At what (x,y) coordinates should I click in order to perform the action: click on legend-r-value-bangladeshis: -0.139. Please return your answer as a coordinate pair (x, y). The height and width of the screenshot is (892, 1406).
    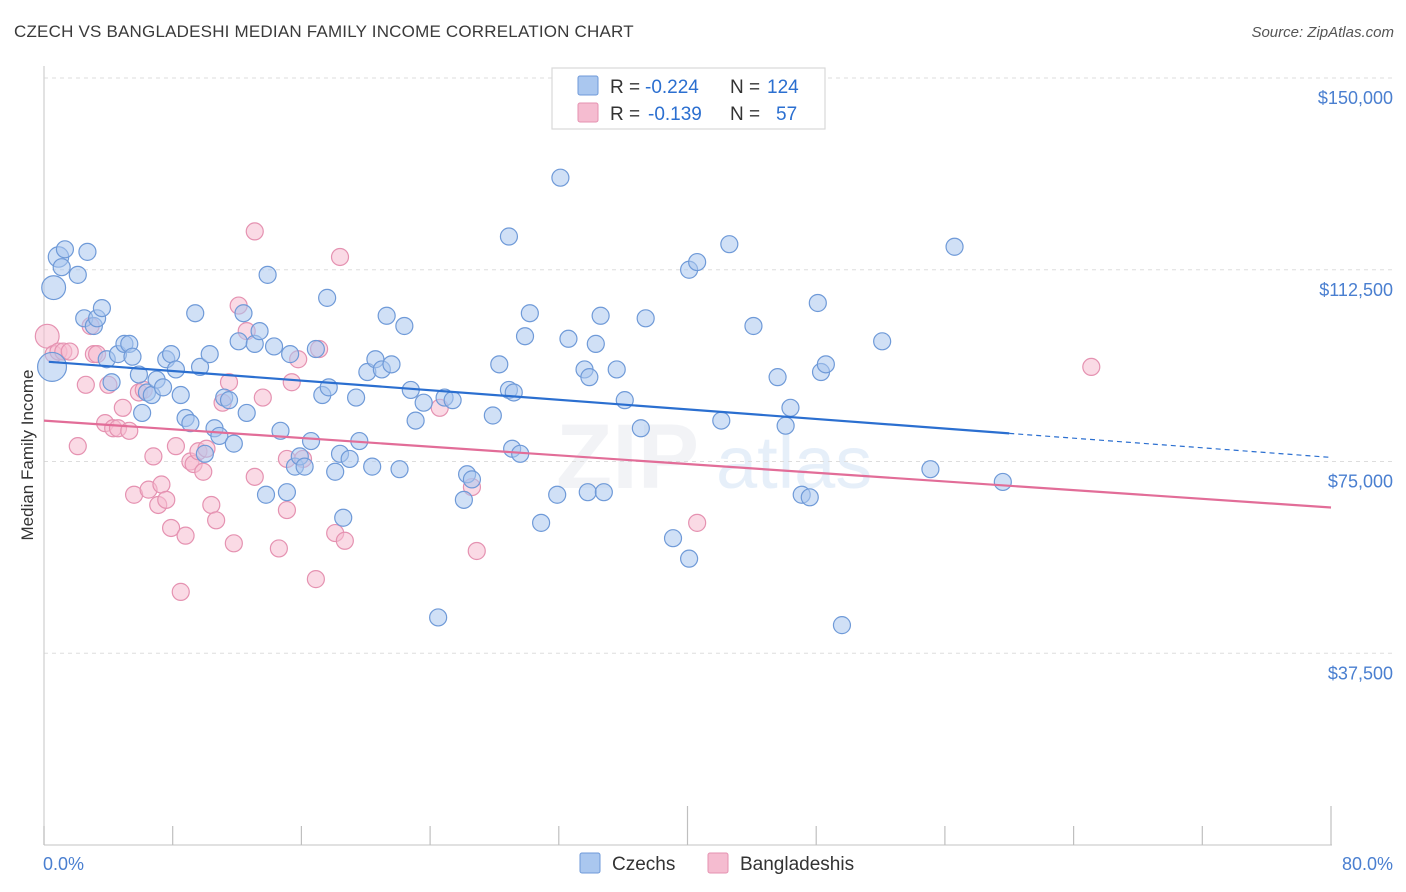
    Looking at the image, I should click on (675, 114).